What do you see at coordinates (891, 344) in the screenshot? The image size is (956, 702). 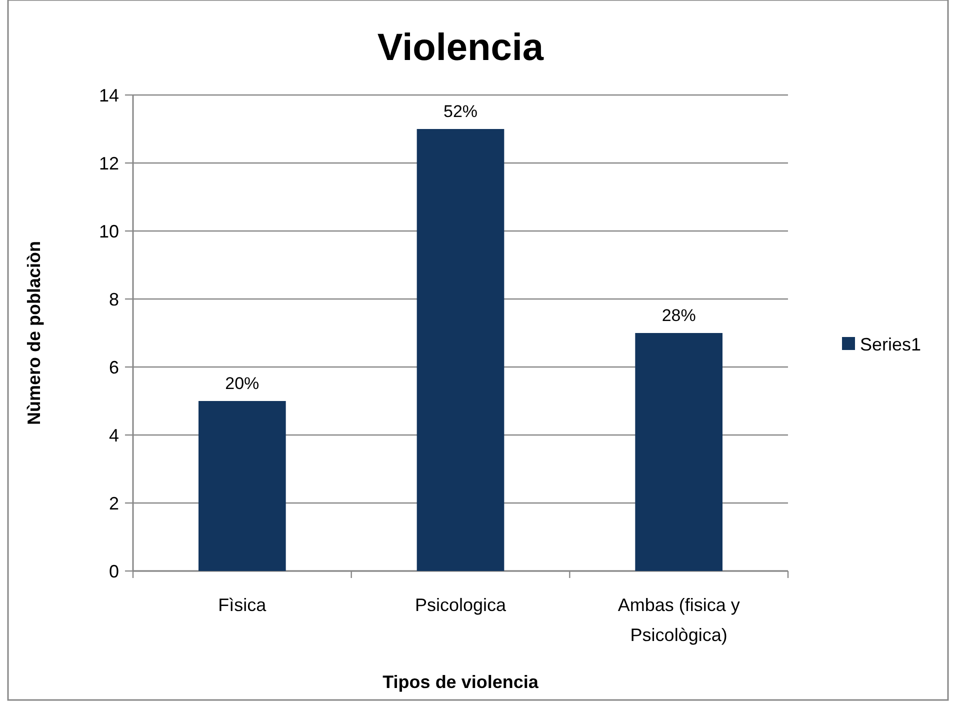 I see `legend-label: Series1` at bounding box center [891, 344].